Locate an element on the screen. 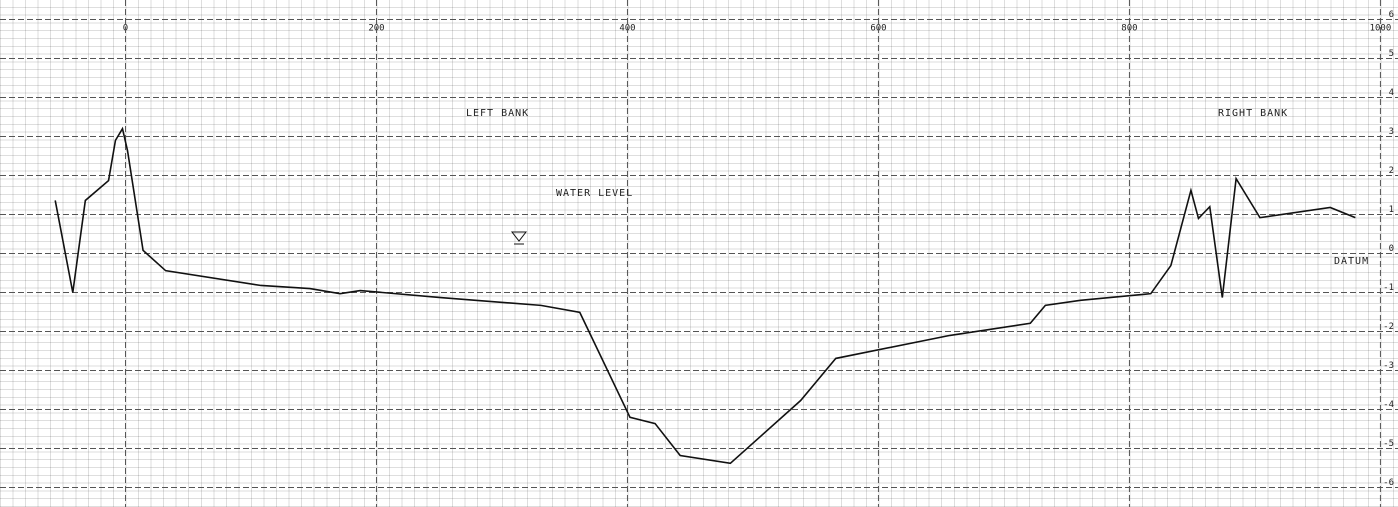 The width and height of the screenshot is (1398, 507). water-symbol is located at coordinates (519, 238).